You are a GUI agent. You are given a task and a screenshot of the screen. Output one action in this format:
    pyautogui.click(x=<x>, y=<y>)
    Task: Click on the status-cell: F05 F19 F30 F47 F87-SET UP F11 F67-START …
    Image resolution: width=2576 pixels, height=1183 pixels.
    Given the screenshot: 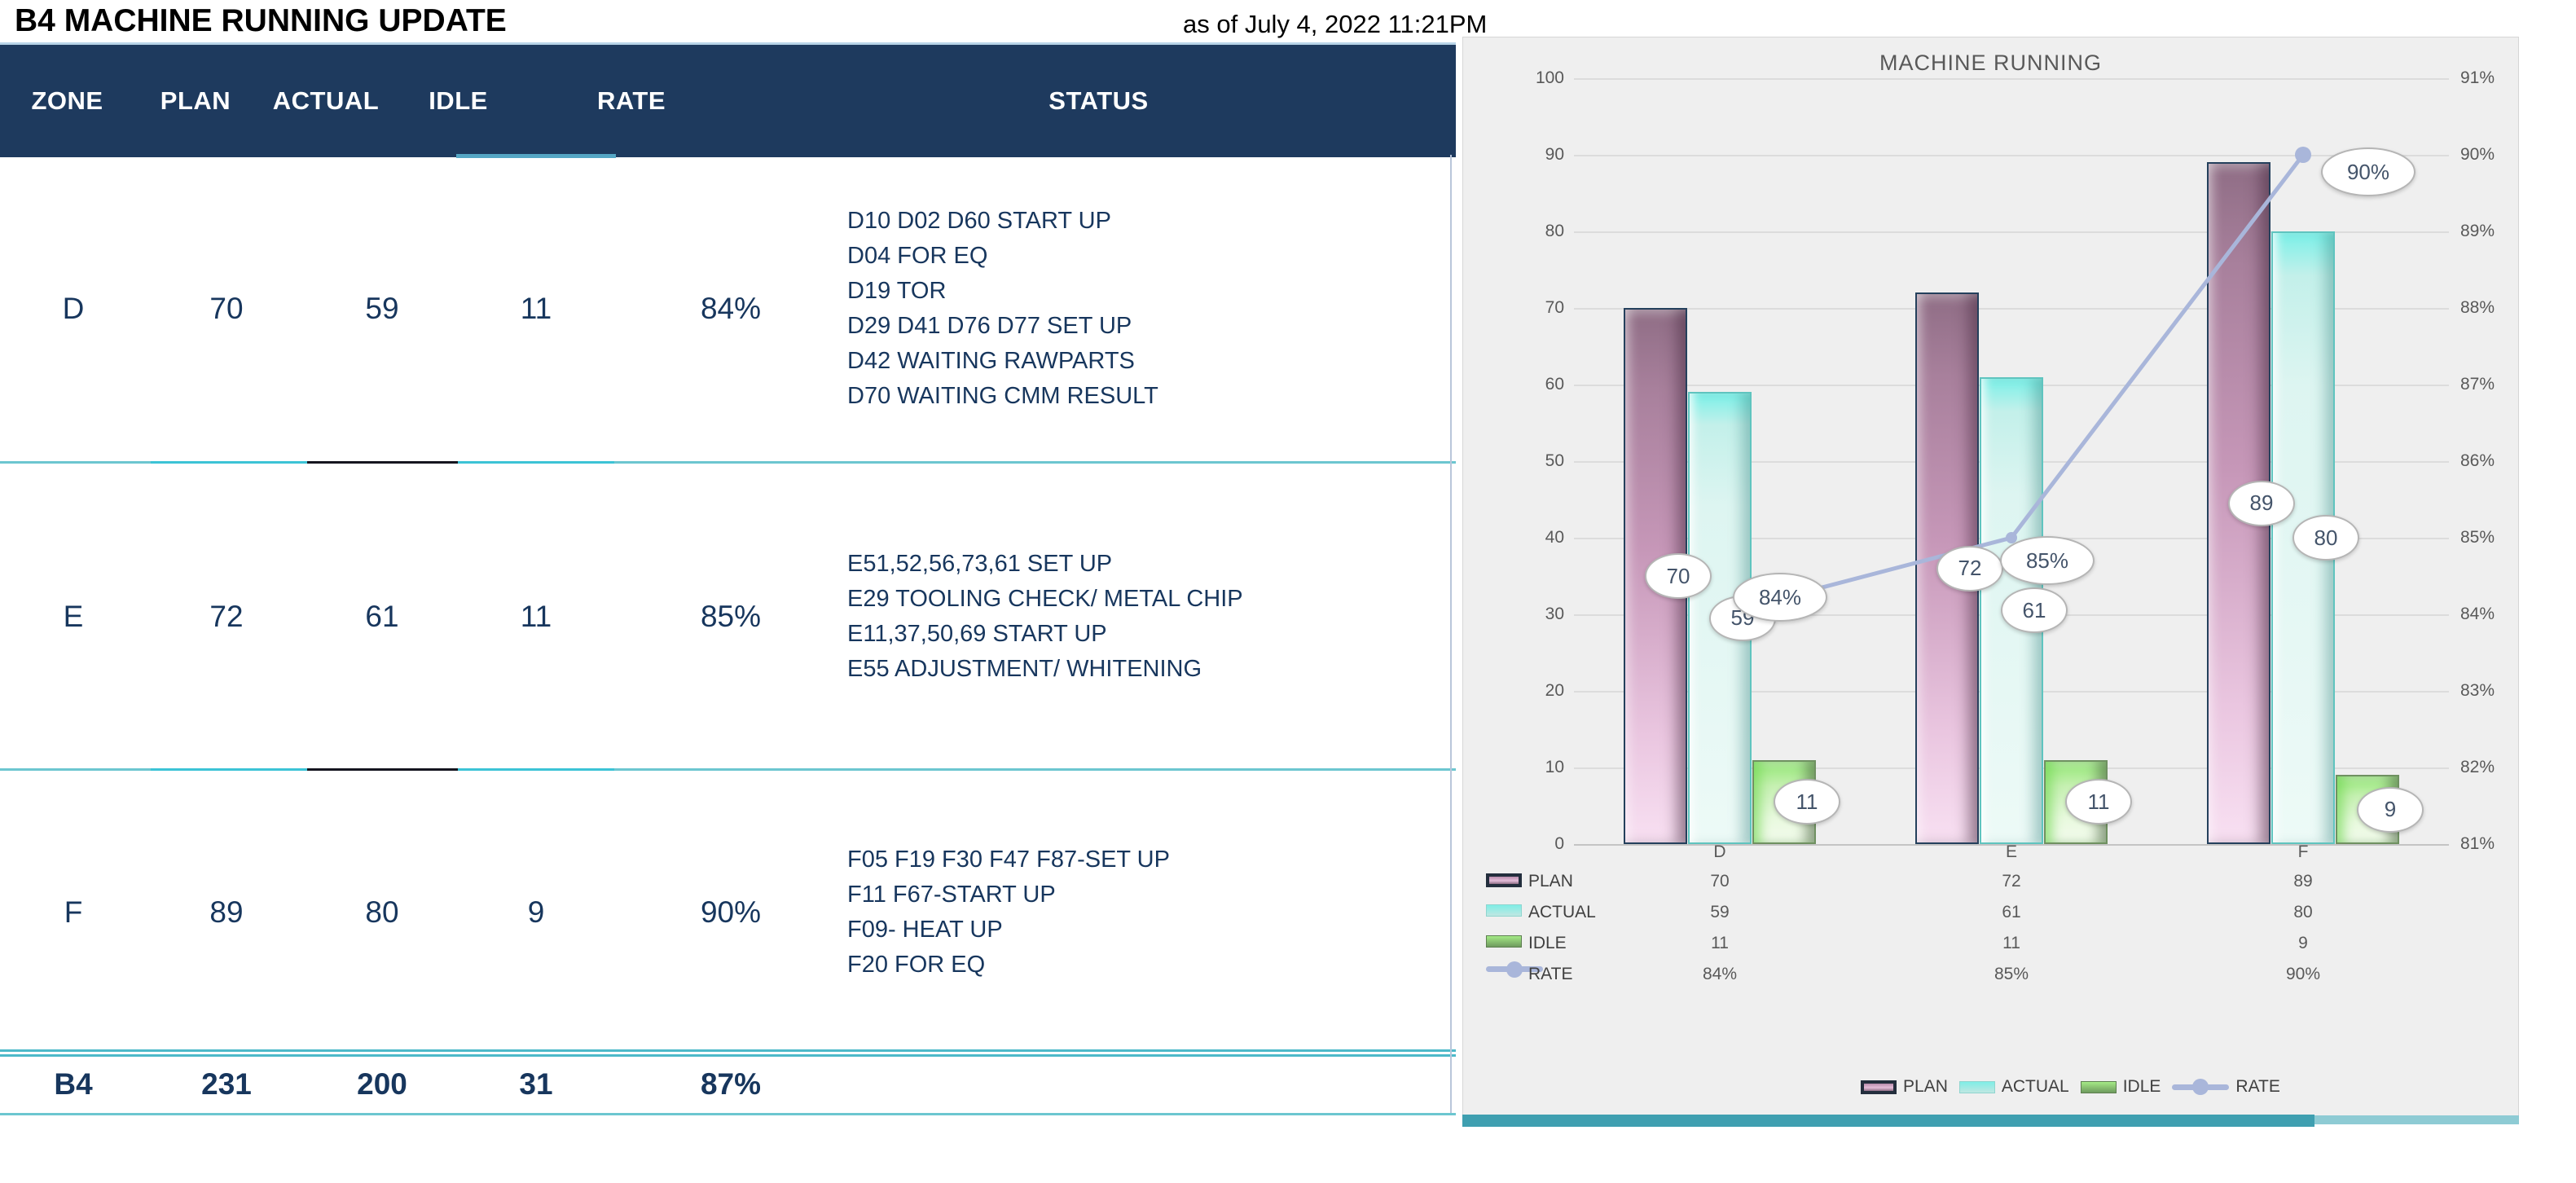 What is the action you would take?
    pyautogui.click(x=1151, y=912)
    